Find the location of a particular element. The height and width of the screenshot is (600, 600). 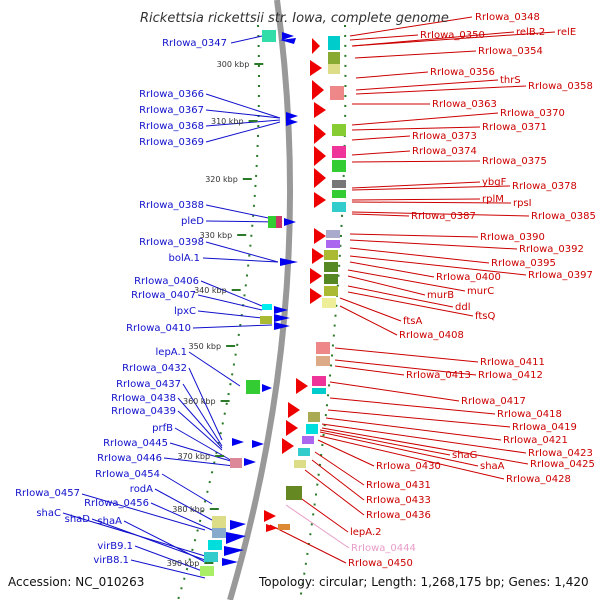

gene-label: shaD is located at coordinates (78, 519).